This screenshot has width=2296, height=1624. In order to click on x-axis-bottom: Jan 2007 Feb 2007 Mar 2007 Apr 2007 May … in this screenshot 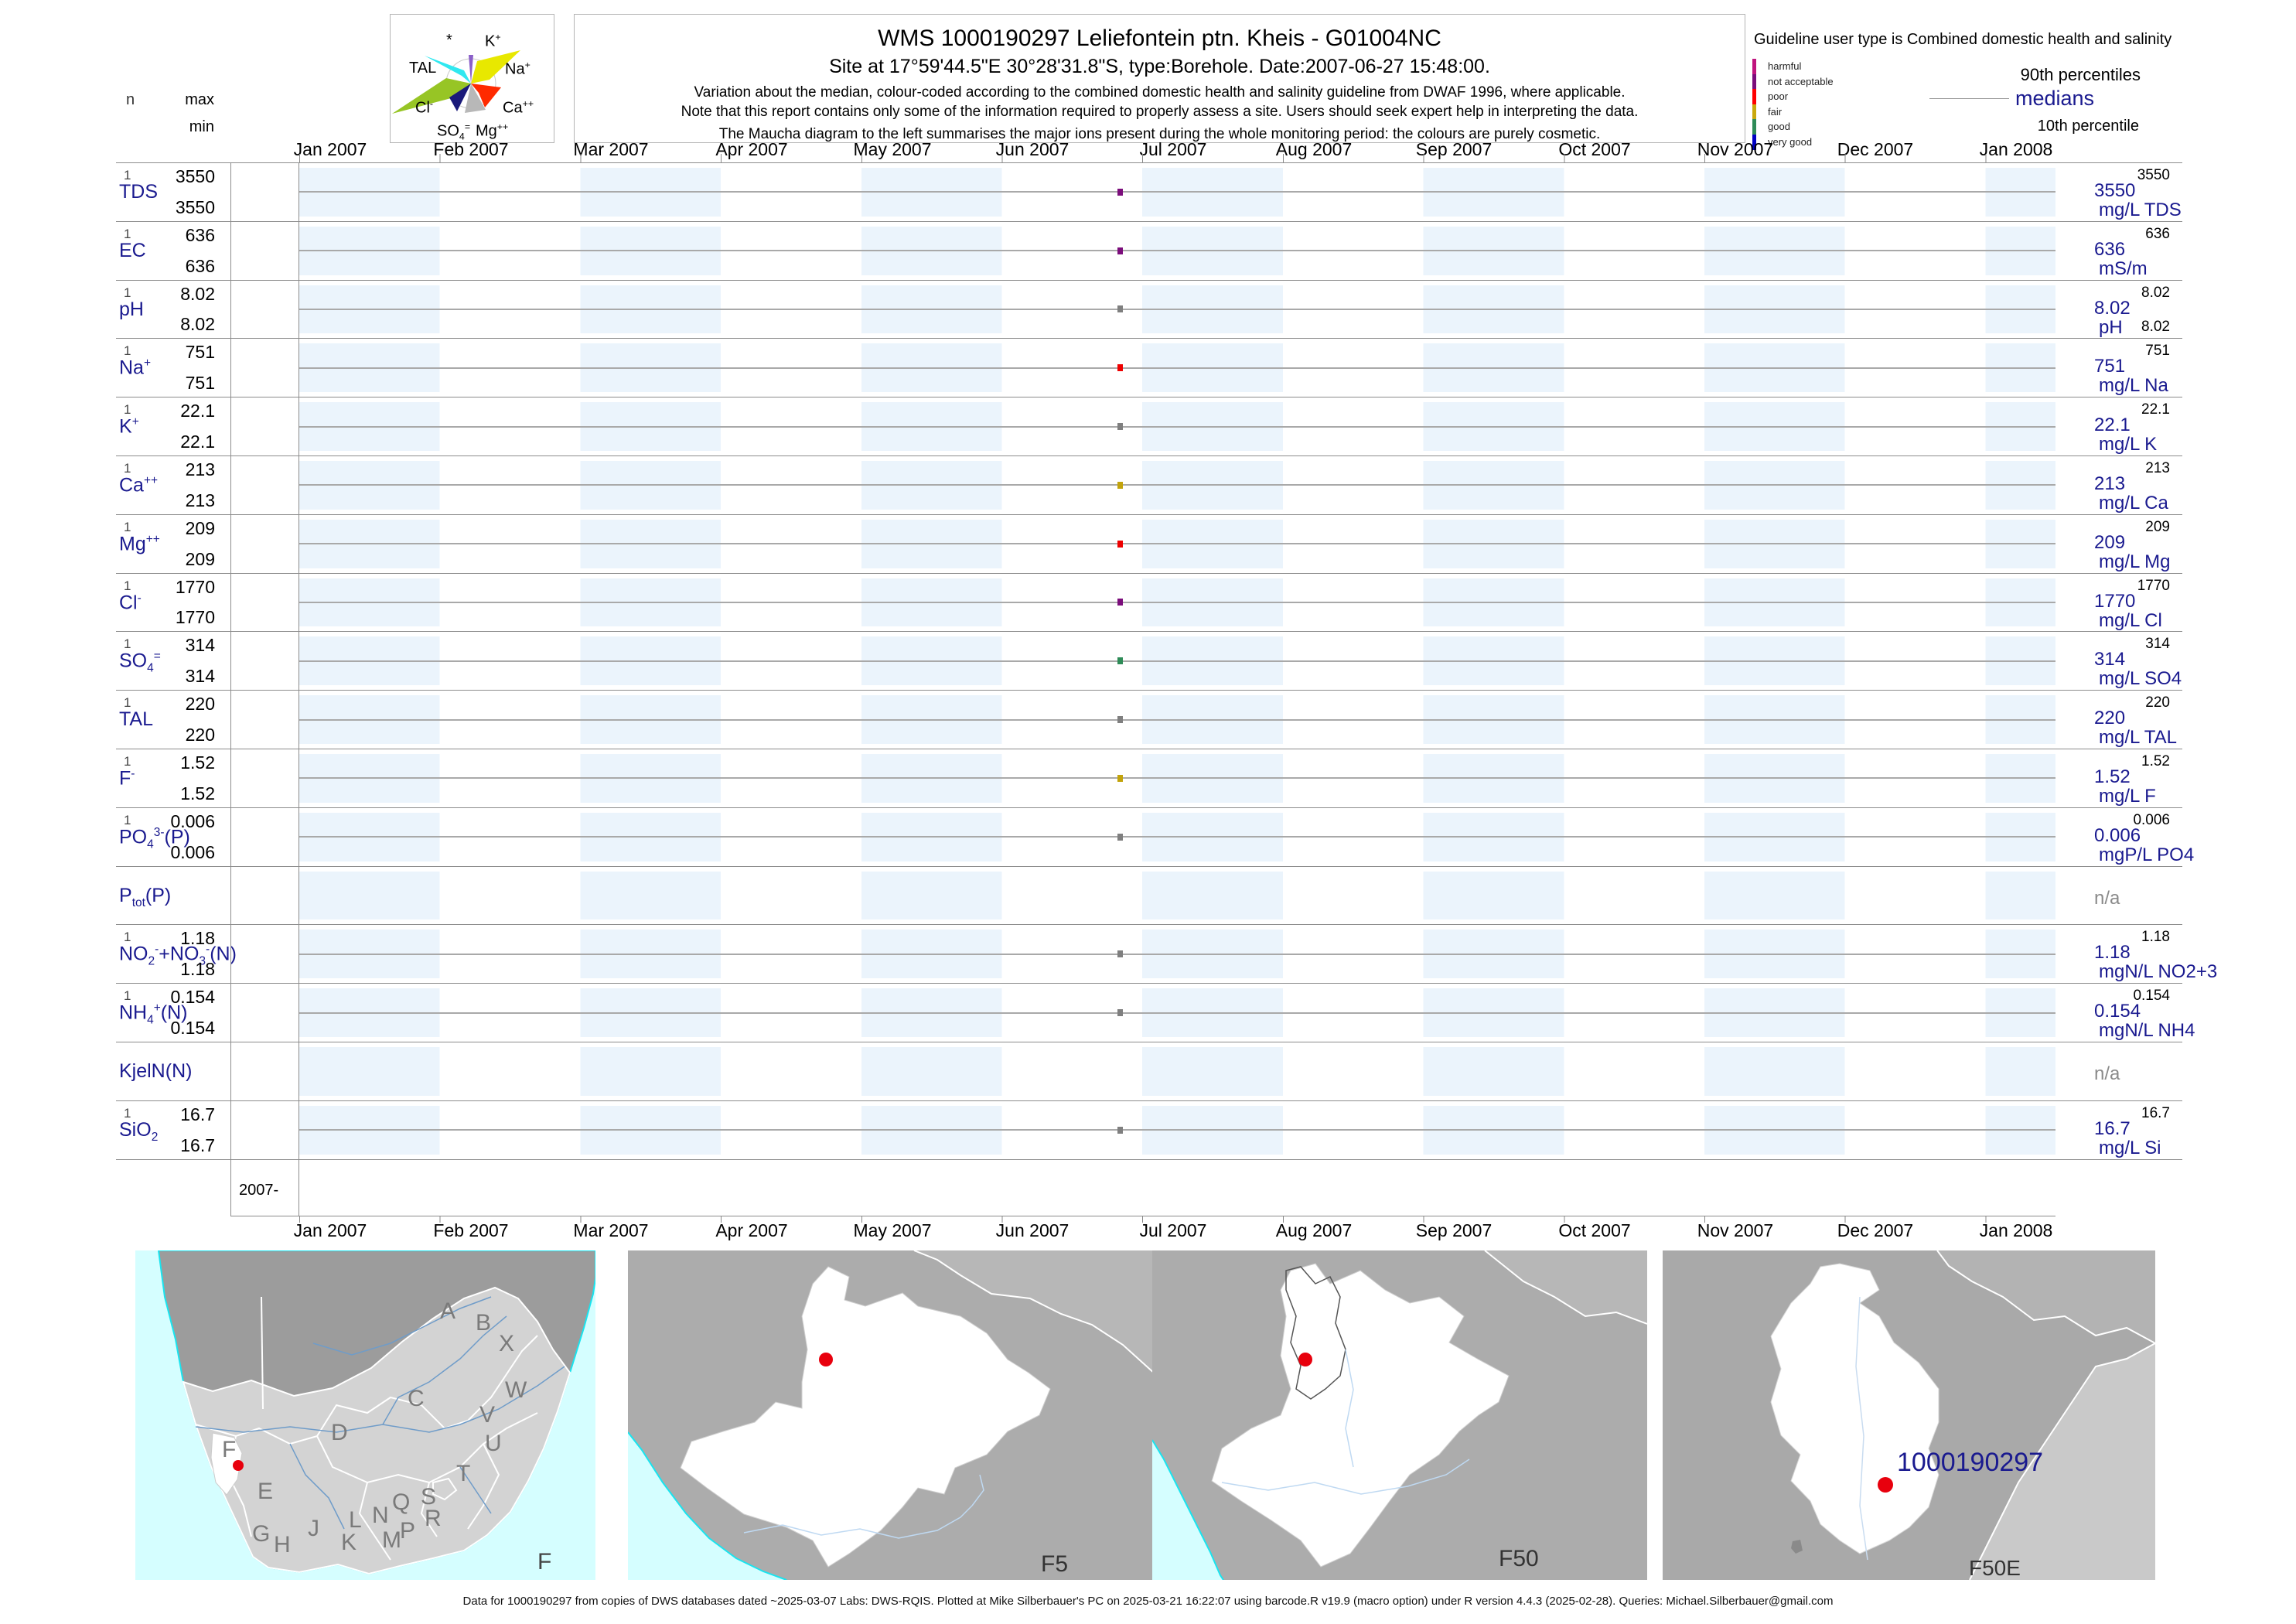, I will do `click(1148, 1230)`.